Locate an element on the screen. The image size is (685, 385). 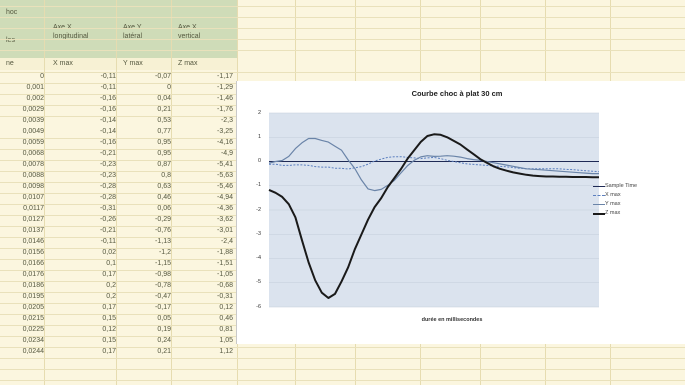
header-row-fragment: les is located at coordinates (10, 40).